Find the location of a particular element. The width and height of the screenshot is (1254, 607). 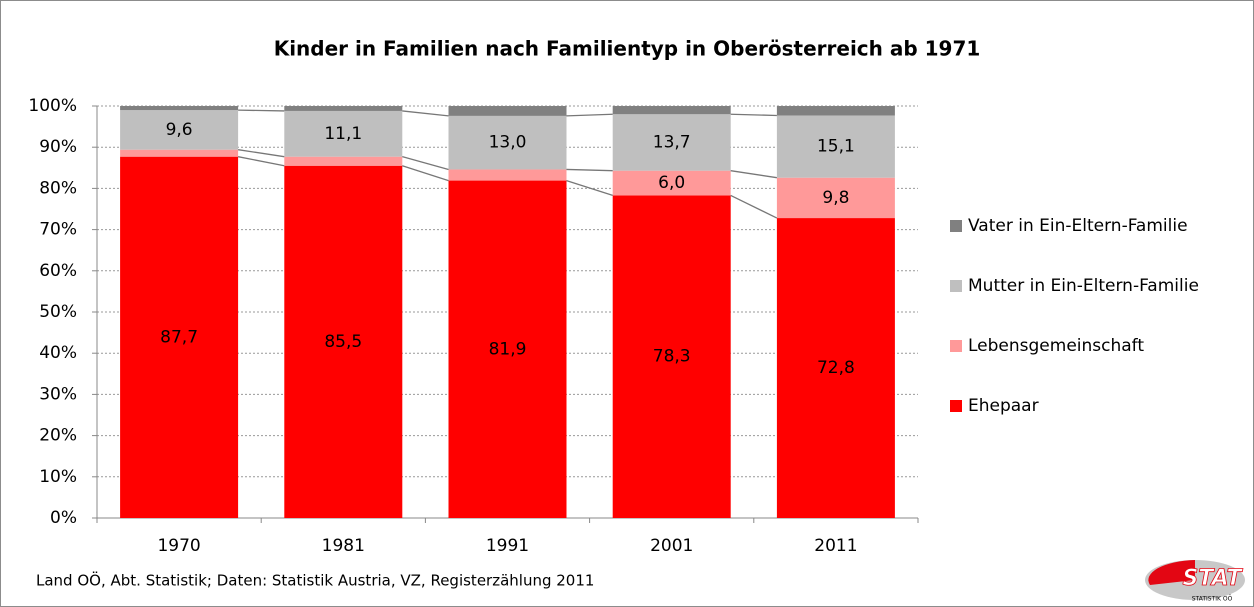

y-tick-label: 80% is located at coordinates (58, 188).